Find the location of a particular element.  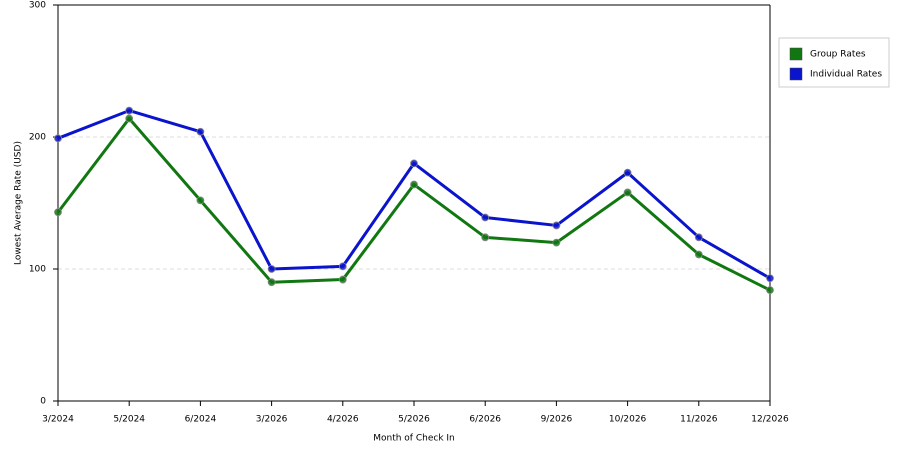

x-tick-label: 5/2024 is located at coordinates (129, 420).